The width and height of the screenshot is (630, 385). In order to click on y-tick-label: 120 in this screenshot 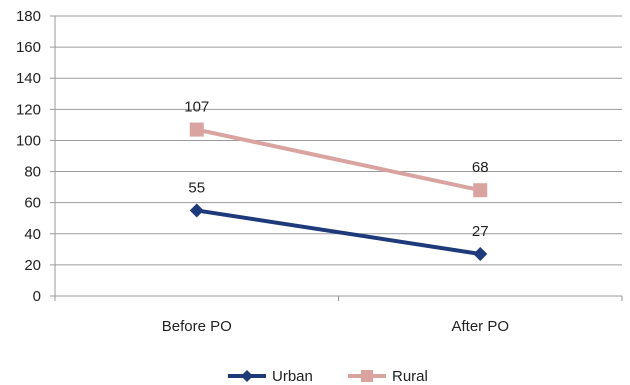, I will do `click(28, 109)`.